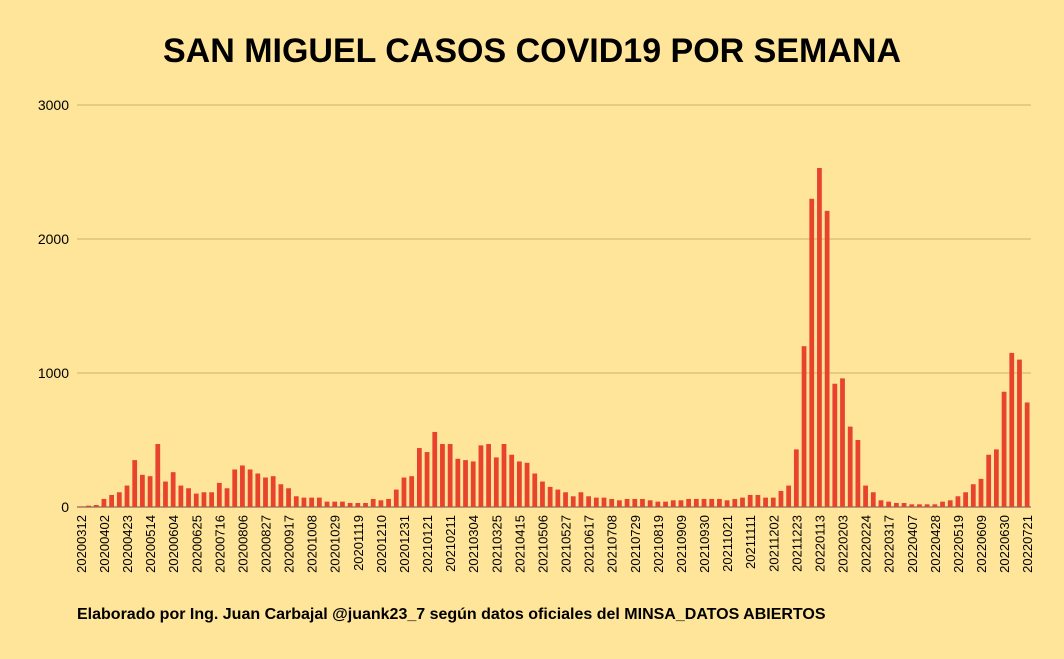 Image resolution: width=1064 pixels, height=659 pixels. What do you see at coordinates (542, 544) in the screenshot?
I see `x-tick-label: 20210506` at bounding box center [542, 544].